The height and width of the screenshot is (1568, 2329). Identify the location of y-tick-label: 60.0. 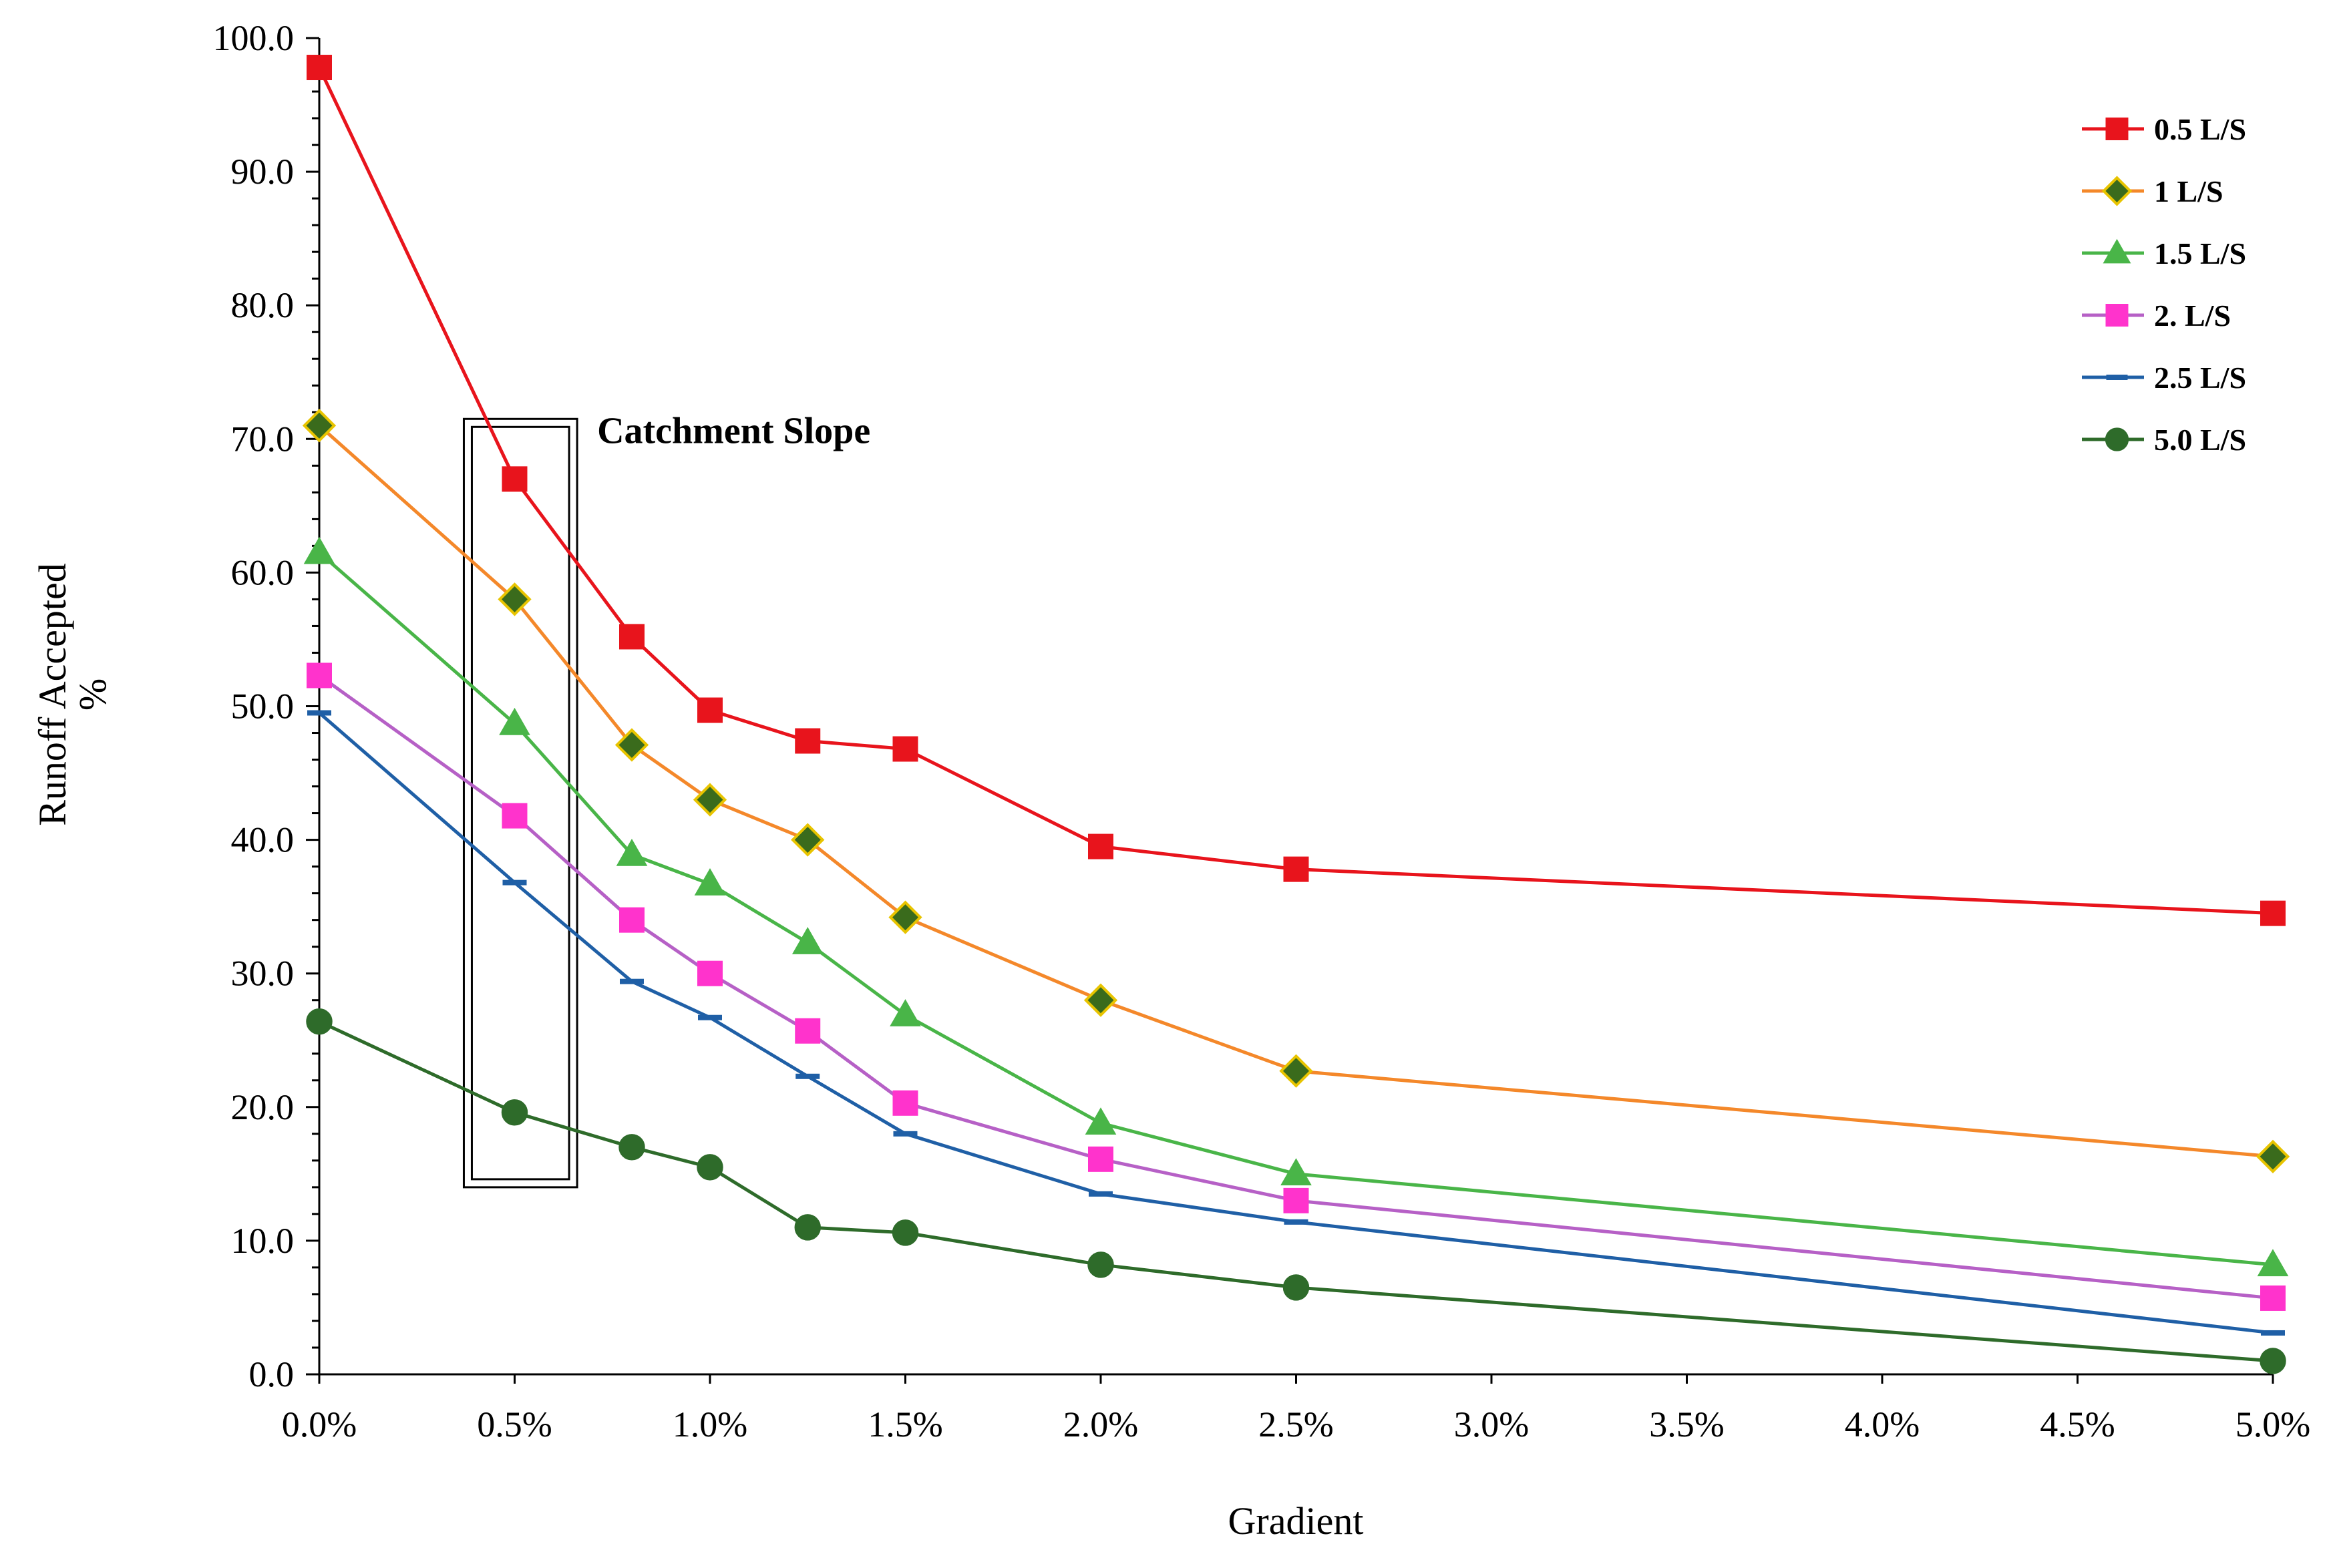
(263, 572).